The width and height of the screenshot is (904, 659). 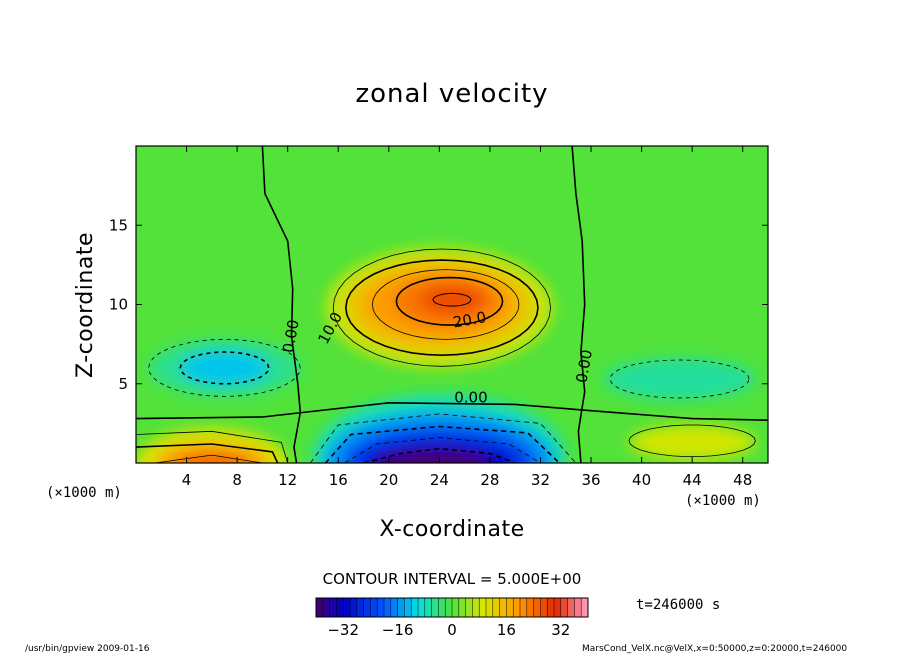 I want to click on colorbar, so click(x=452, y=607).